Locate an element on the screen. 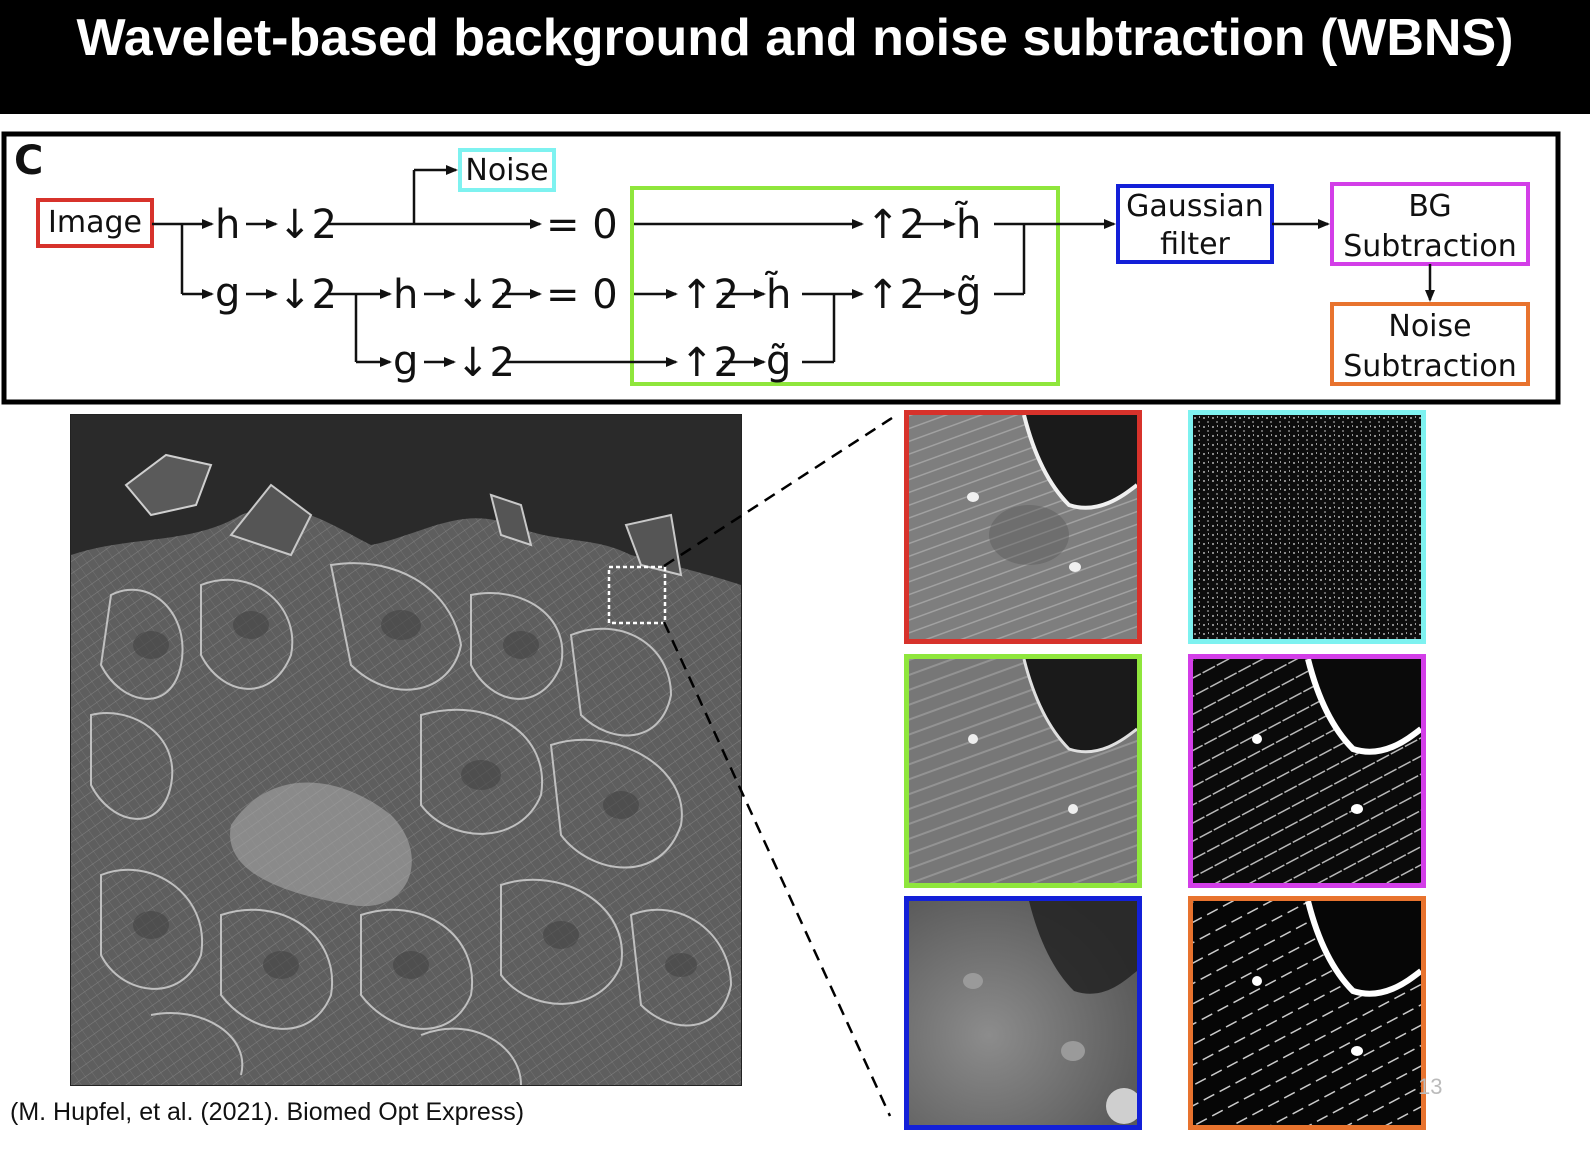  tile-noise is located at coordinates (1307, 527).